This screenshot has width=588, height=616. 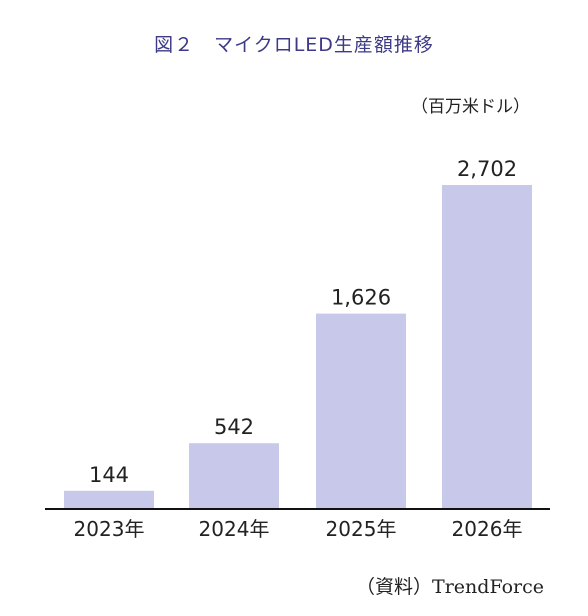 I want to click on data-label: 2,702, so click(x=487, y=169).